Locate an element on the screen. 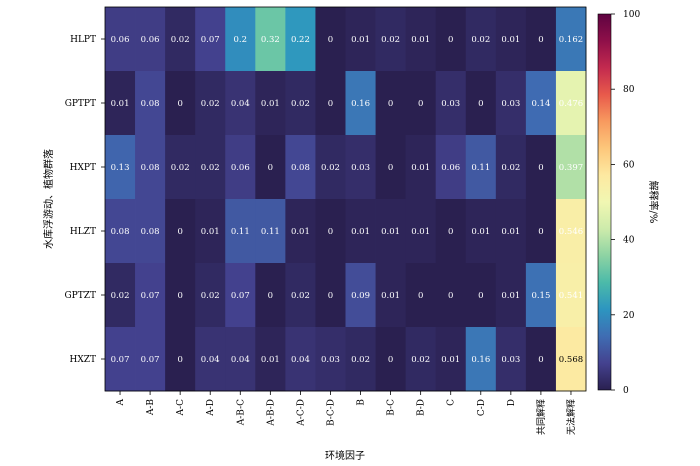 The image size is (700, 466). colorbar-ticks: 0 20 40 60 80 100 is located at coordinates (625, 203).